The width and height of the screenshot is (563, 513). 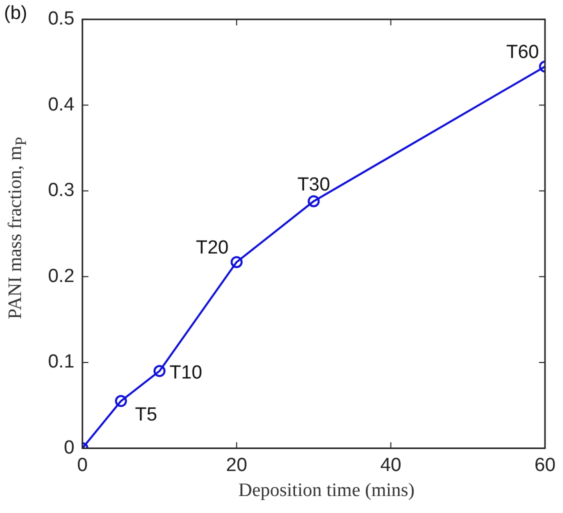 What do you see at coordinates (186, 373) in the screenshot?
I see `annotation: T10` at bounding box center [186, 373].